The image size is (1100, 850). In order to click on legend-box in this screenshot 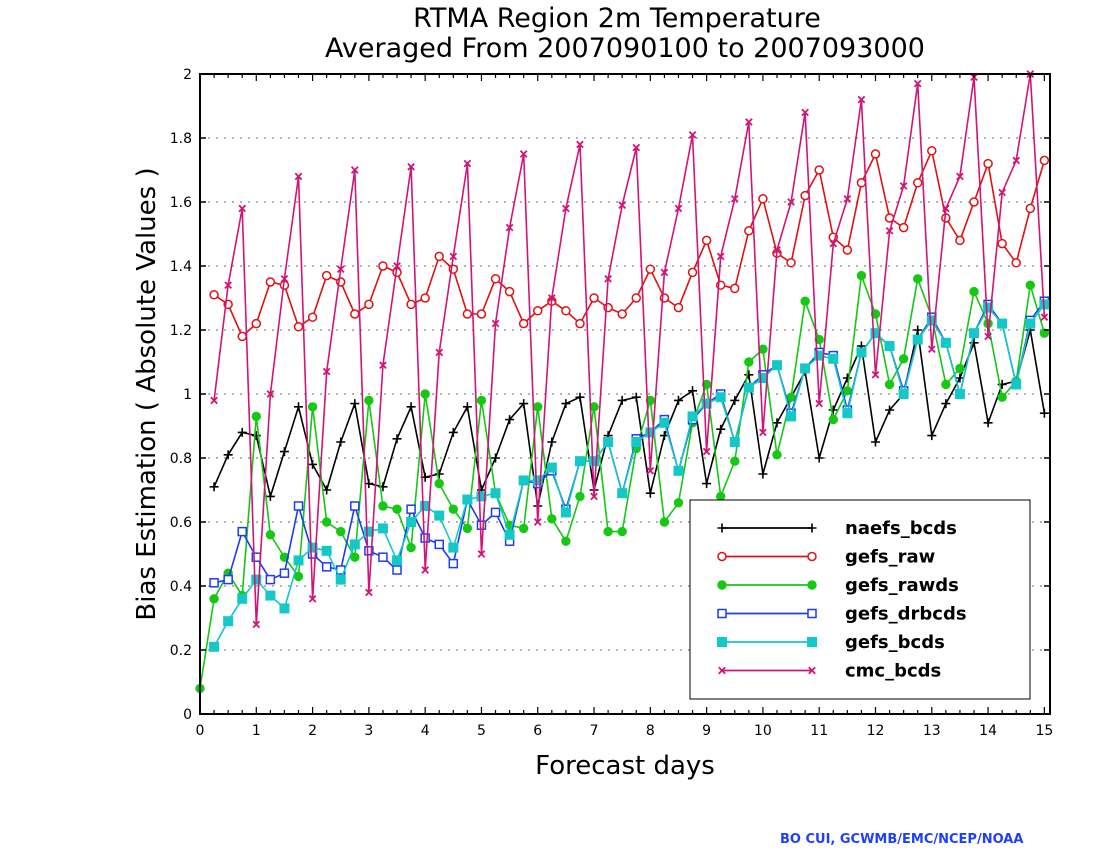, I will do `click(860, 599)`.